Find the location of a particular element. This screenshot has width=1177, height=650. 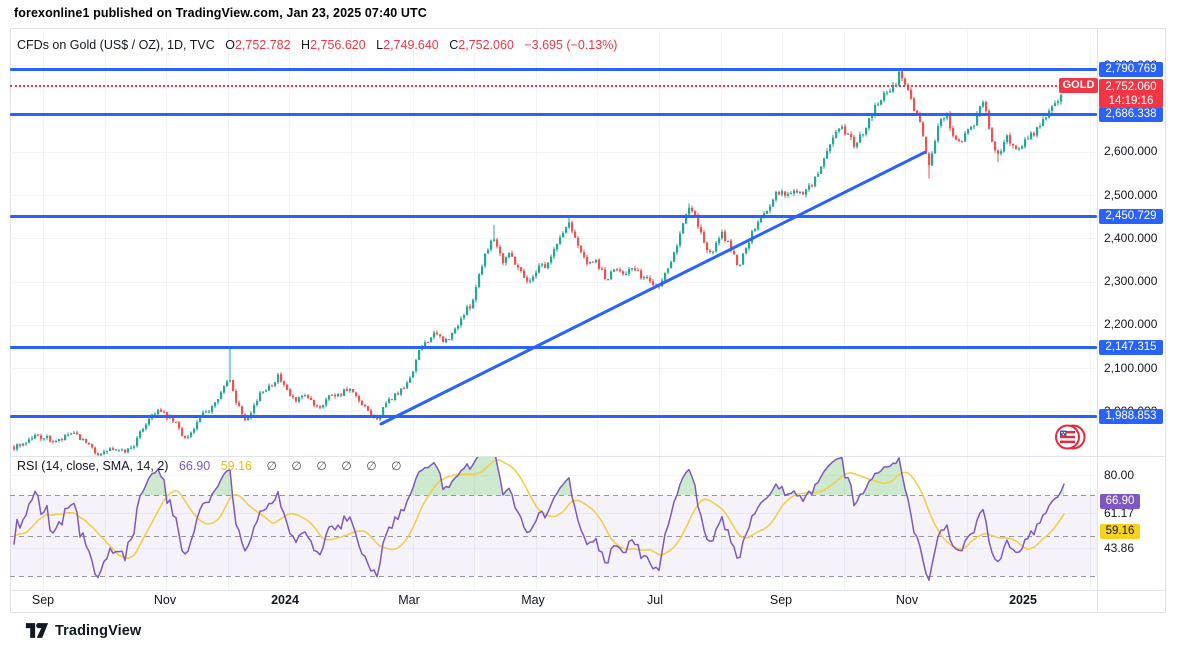

price-axis-label: 2,400.000 is located at coordinates (1131, 237).